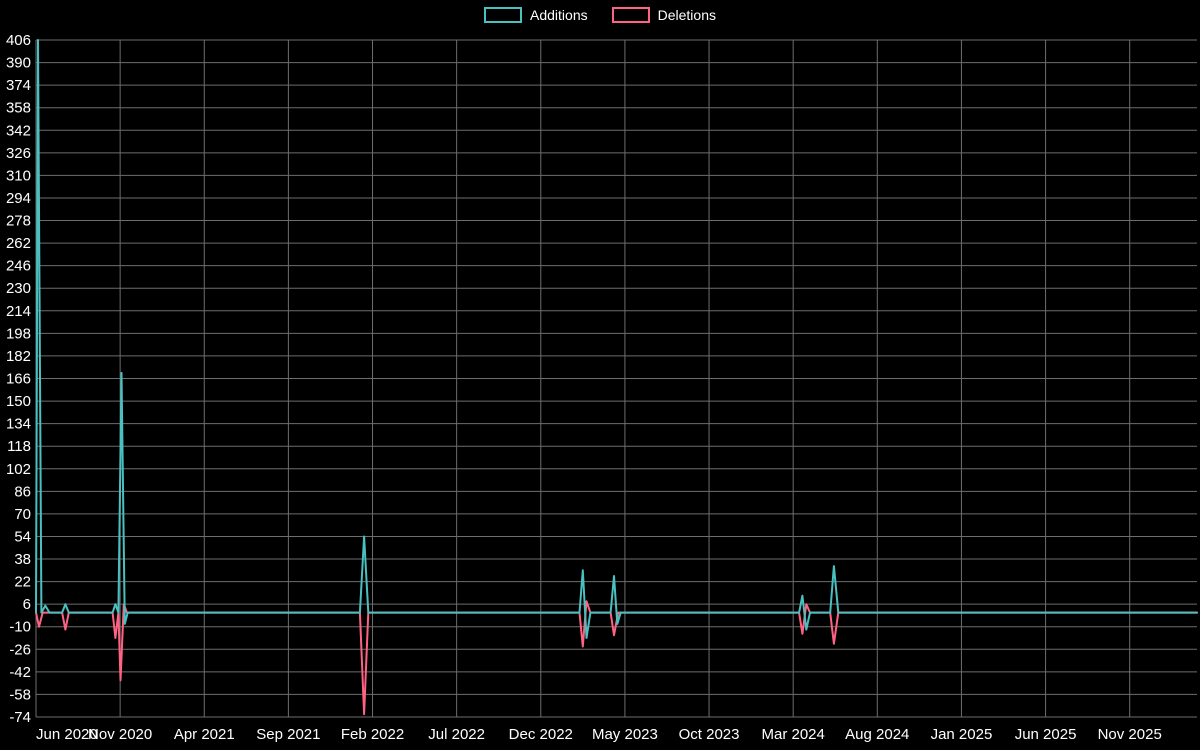 The height and width of the screenshot is (750, 1200). I want to click on y-tick-label: 310, so click(18, 175).